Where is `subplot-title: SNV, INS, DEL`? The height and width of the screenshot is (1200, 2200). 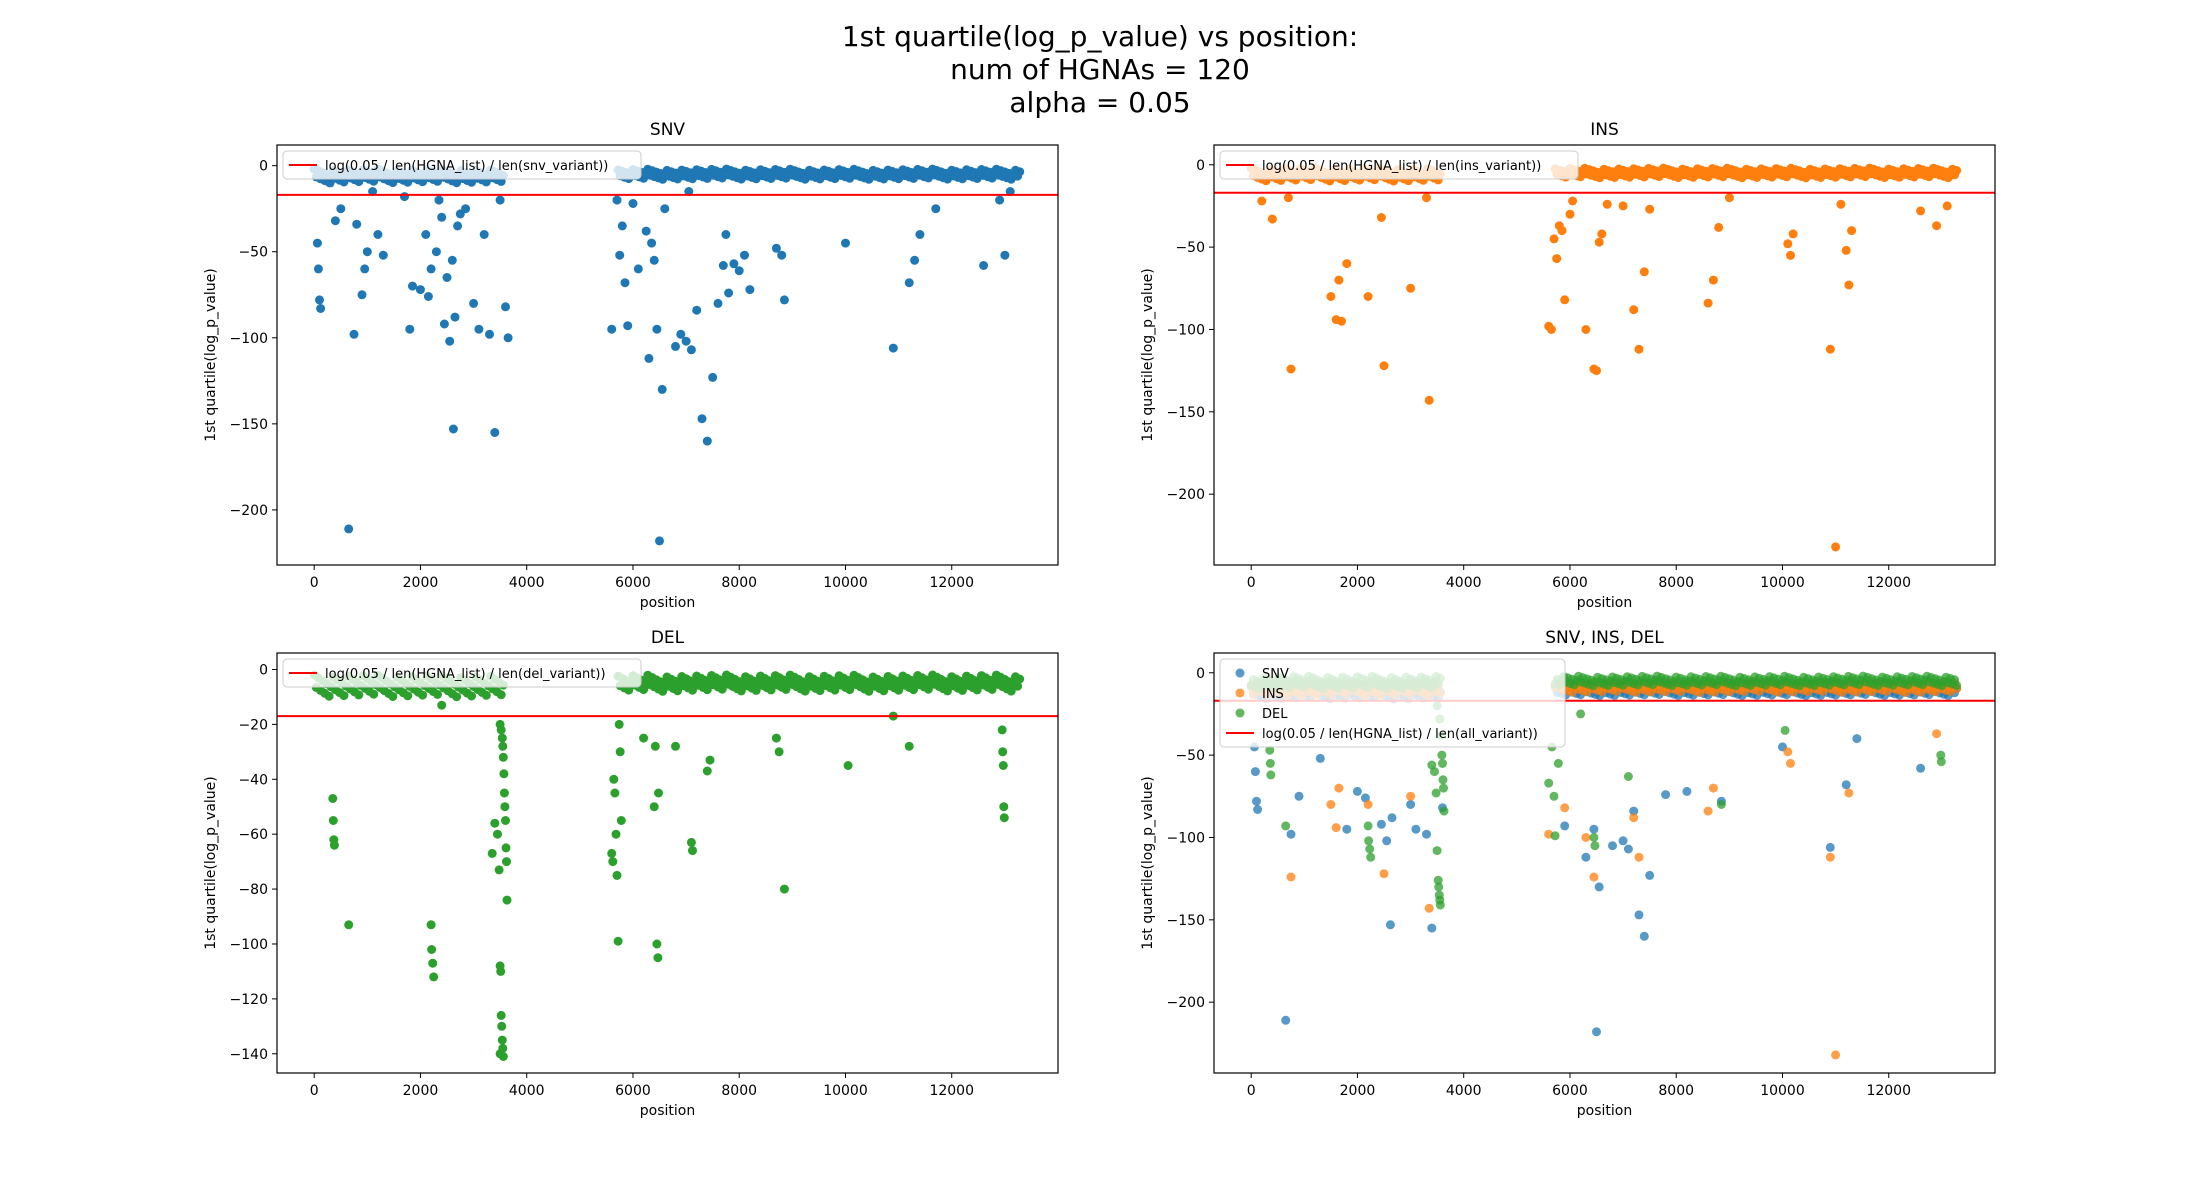 subplot-title: SNV, INS, DEL is located at coordinates (1604, 638).